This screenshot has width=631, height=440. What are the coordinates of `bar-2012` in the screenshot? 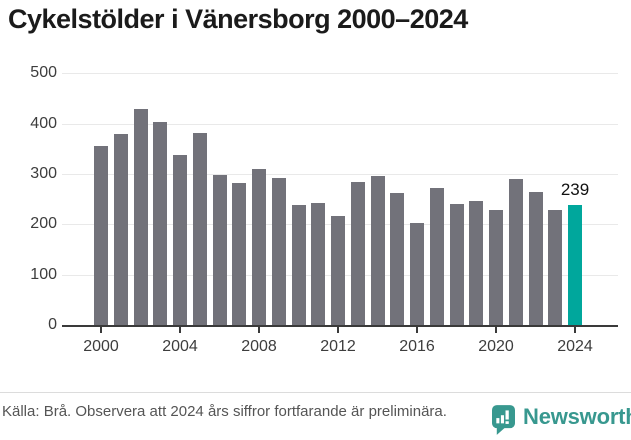 It's located at (338, 270).